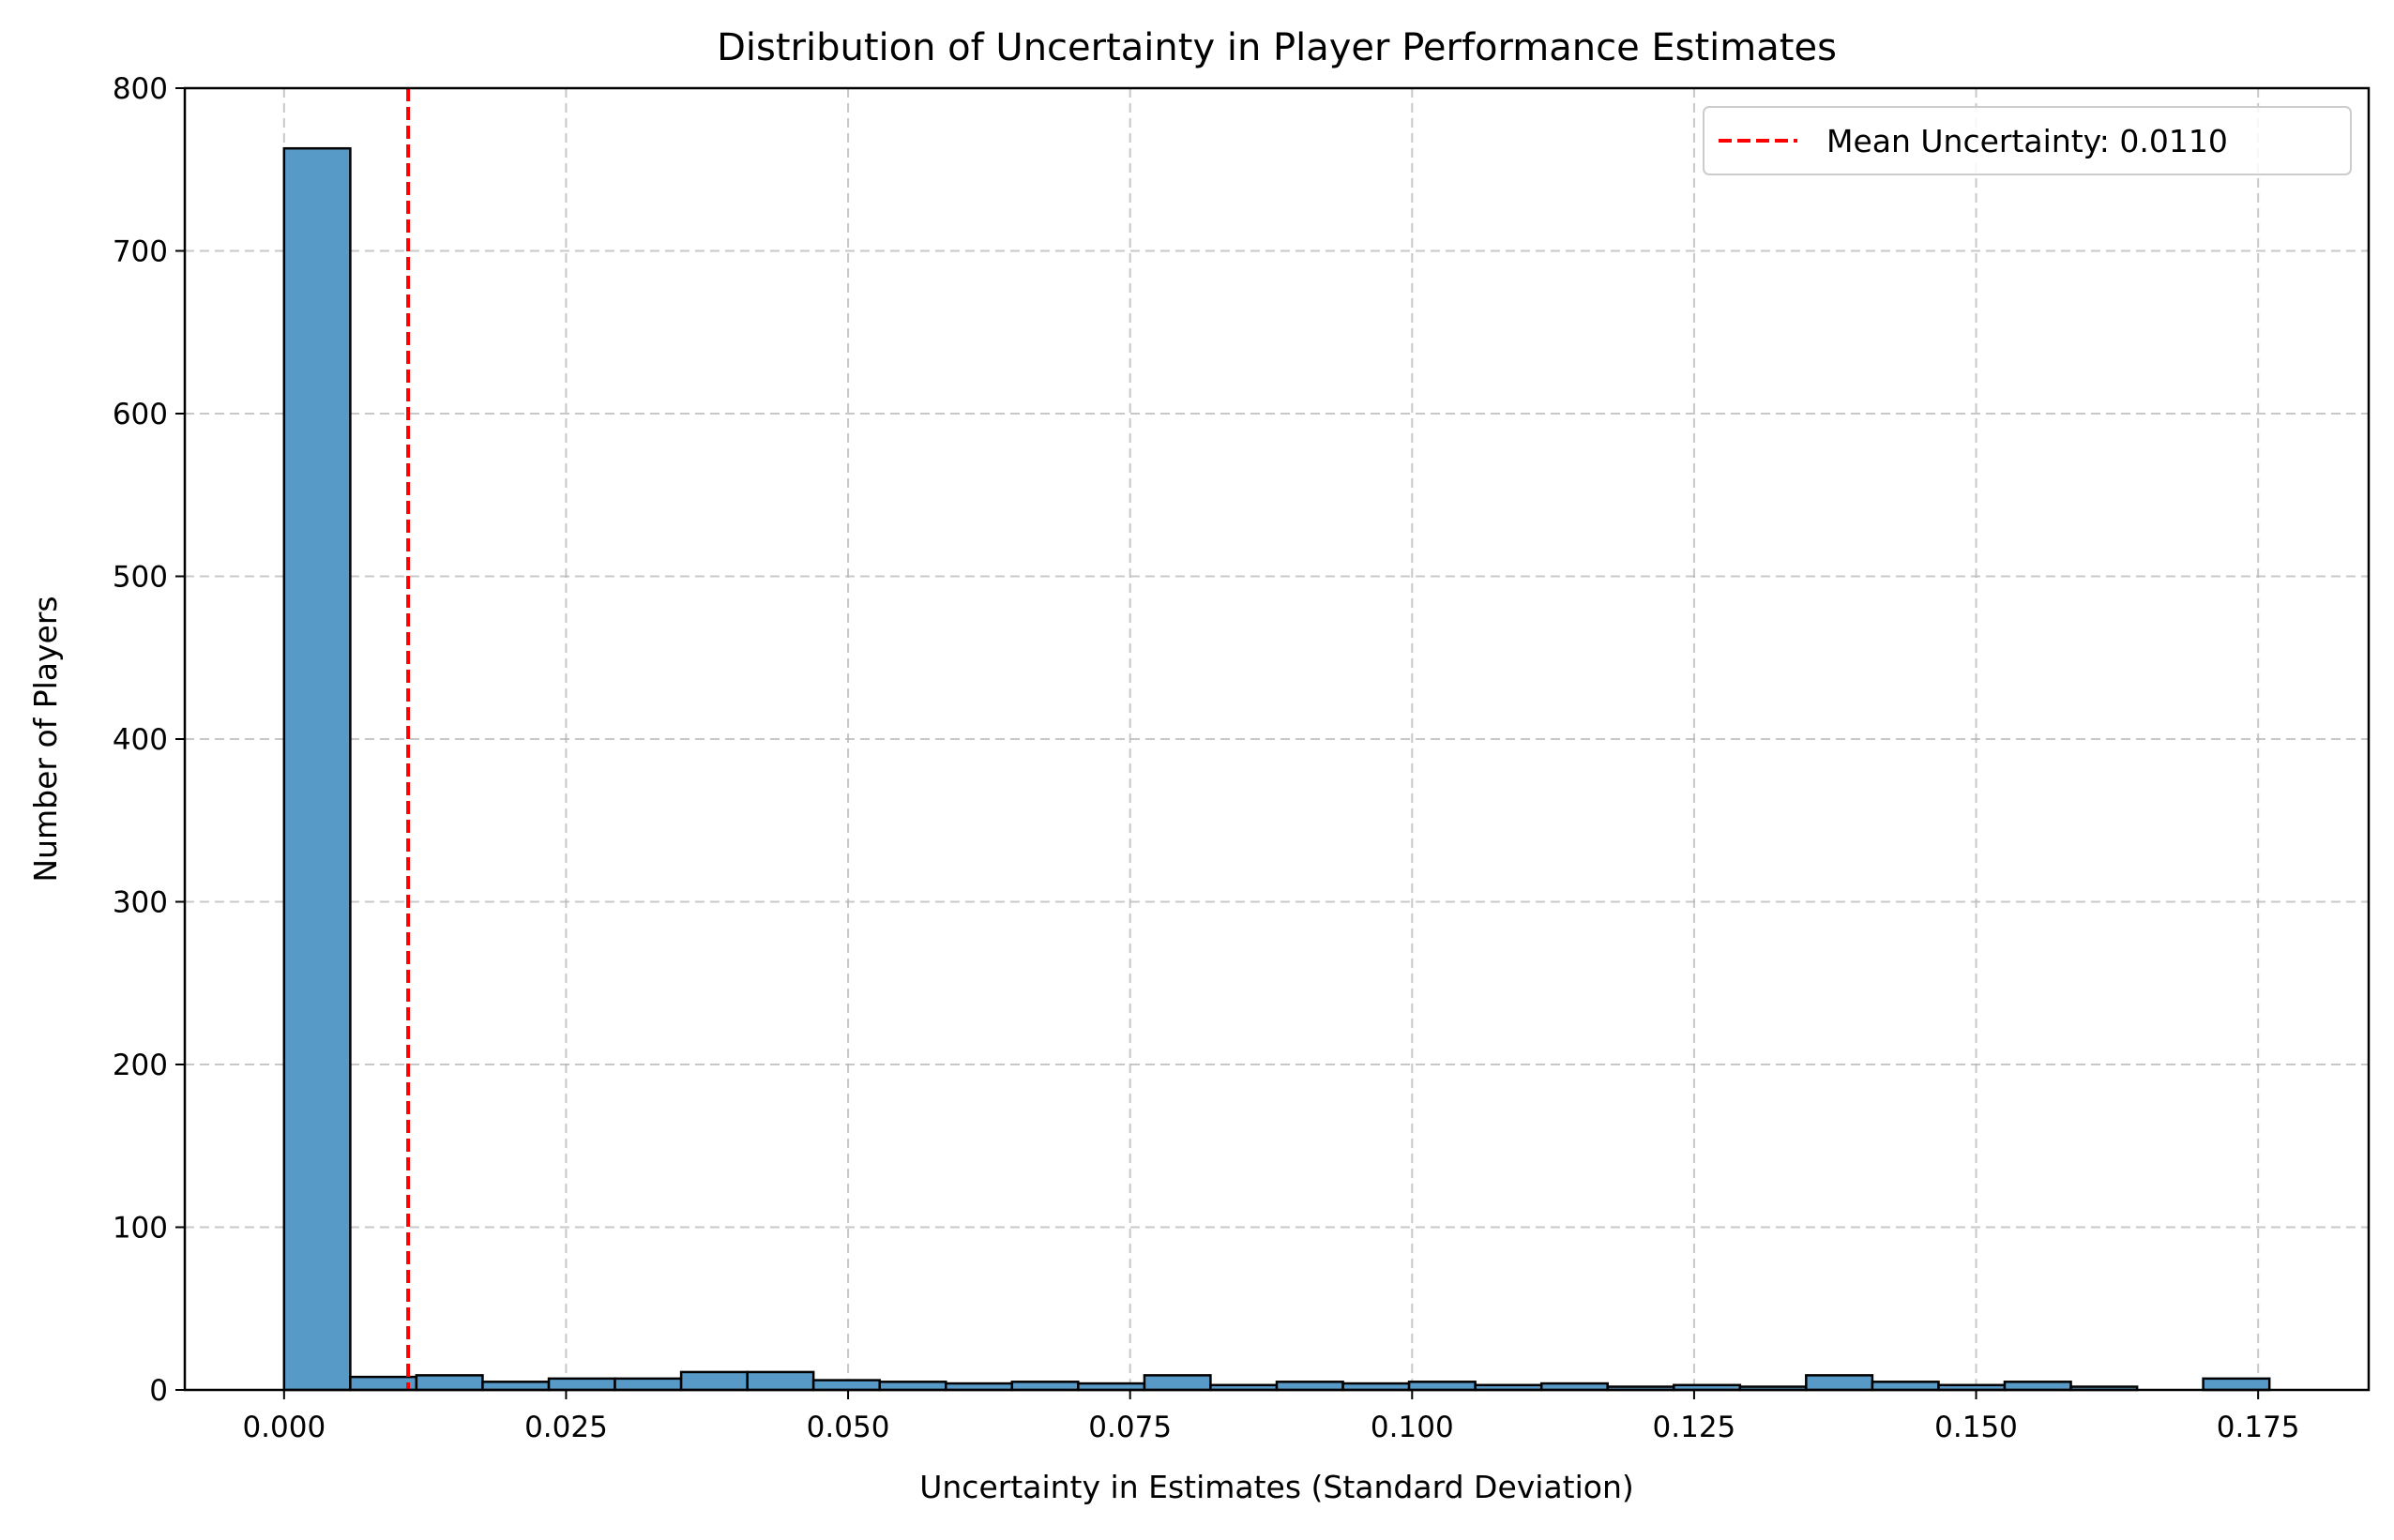  Describe the element at coordinates (140, 1065) in the screenshot. I see `y-tick-label-2: 200` at that location.